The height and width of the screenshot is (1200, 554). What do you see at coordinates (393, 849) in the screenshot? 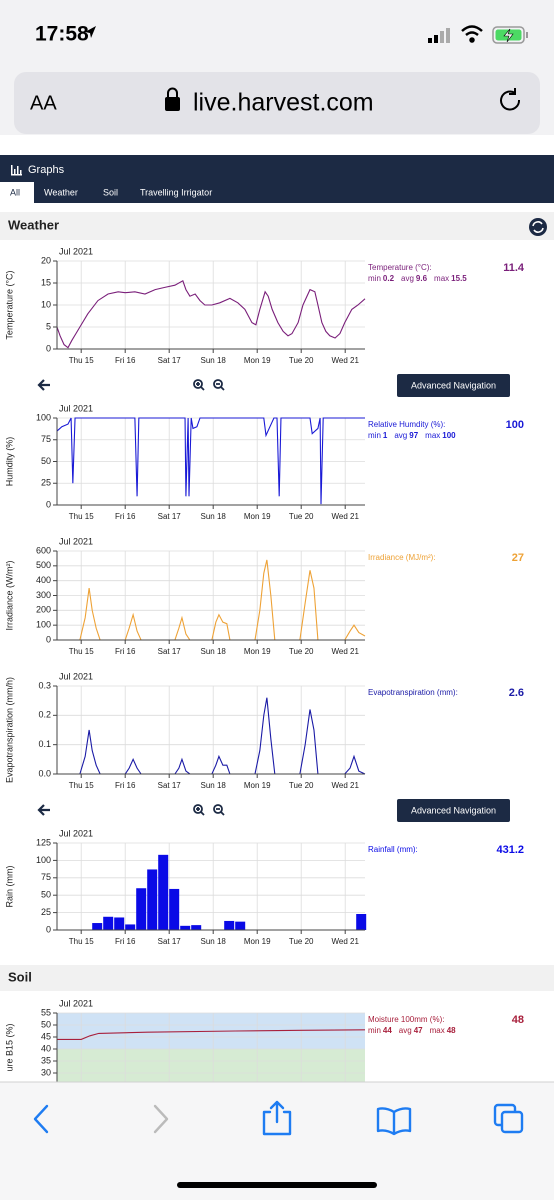
I see `legend-label: Rainfall (mm):` at bounding box center [393, 849].